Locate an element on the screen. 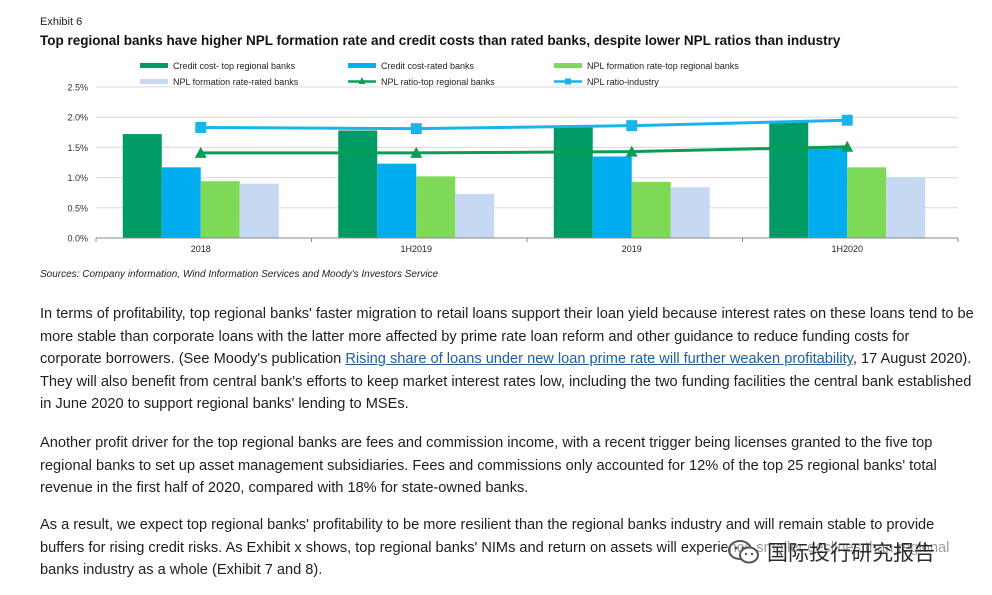 The width and height of the screenshot is (992, 595). x-tick-label: 1H2020 is located at coordinates (847, 249).